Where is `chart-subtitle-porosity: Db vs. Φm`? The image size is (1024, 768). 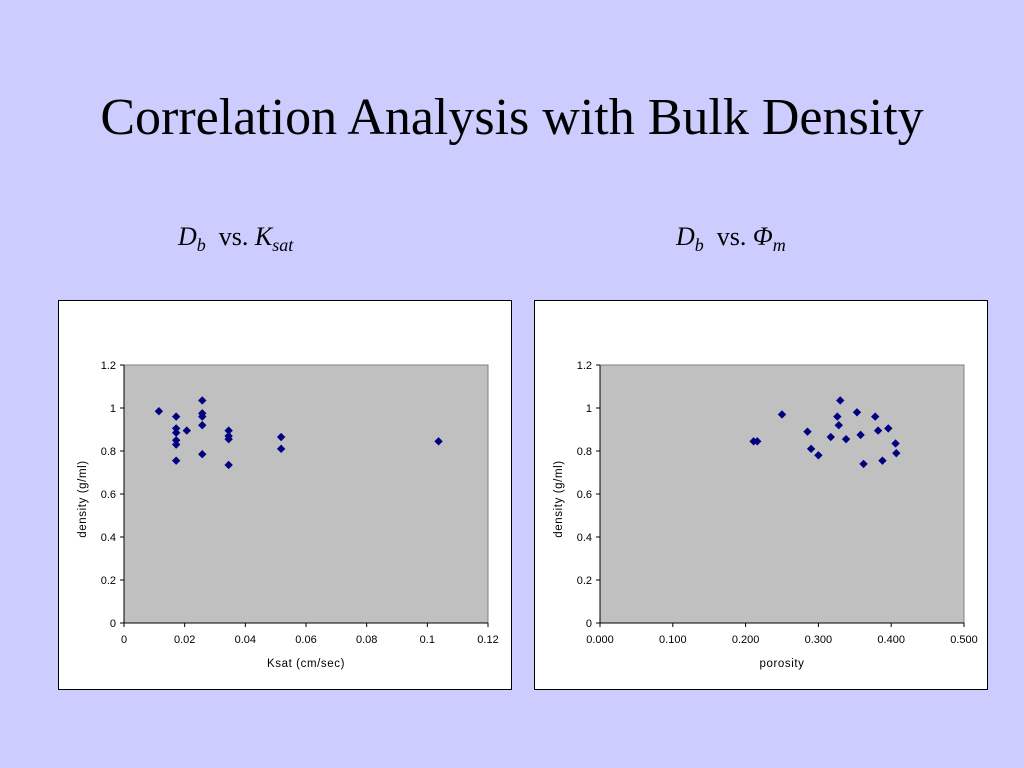
chart-subtitle-porosity: Db vs. Φm is located at coordinates (731, 239).